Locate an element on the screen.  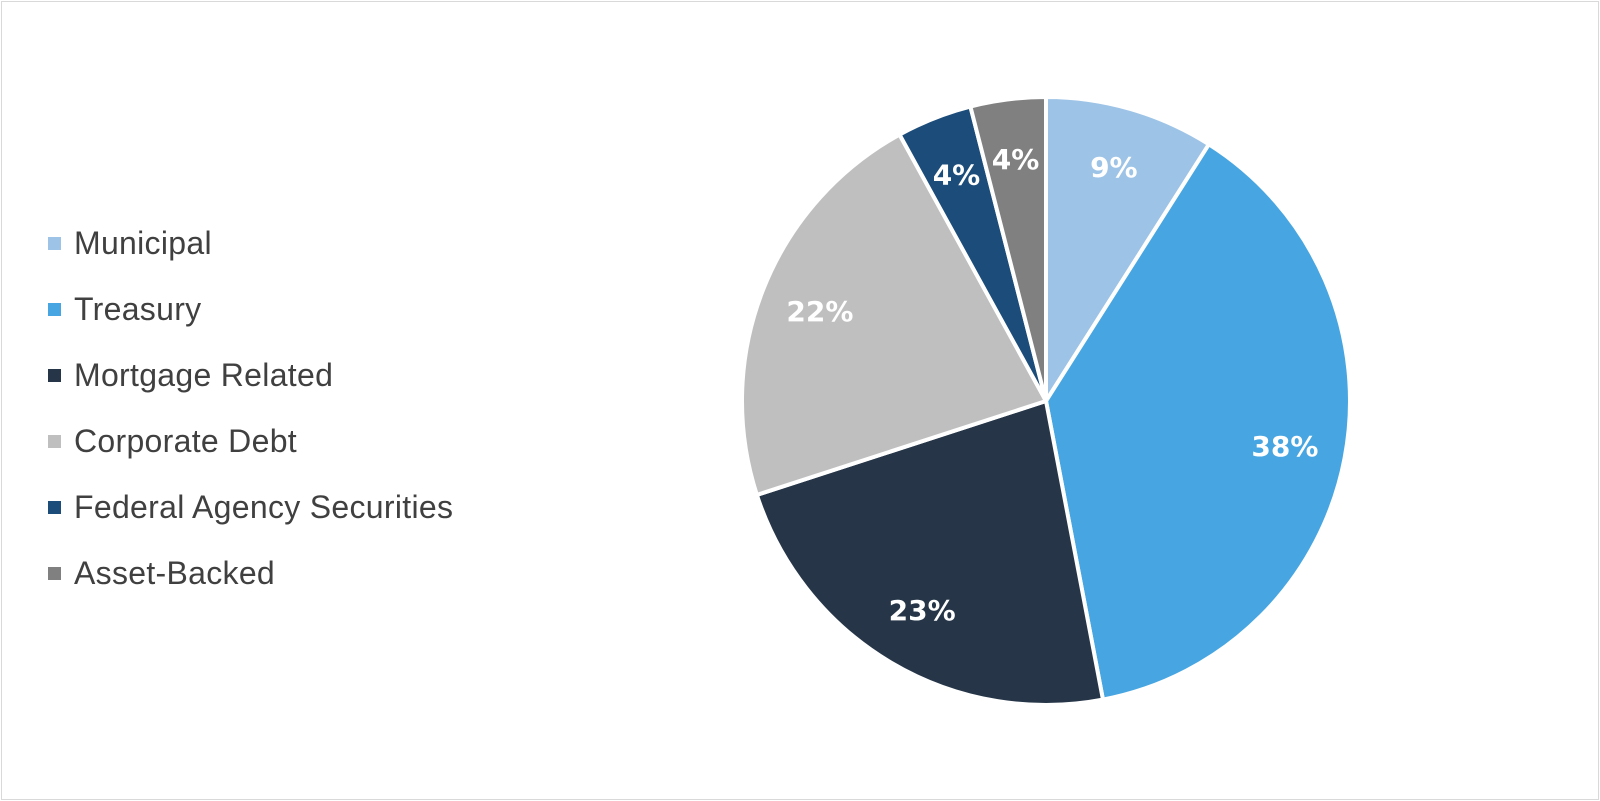
data-label-municipal: 9% is located at coordinates (1114, 167).